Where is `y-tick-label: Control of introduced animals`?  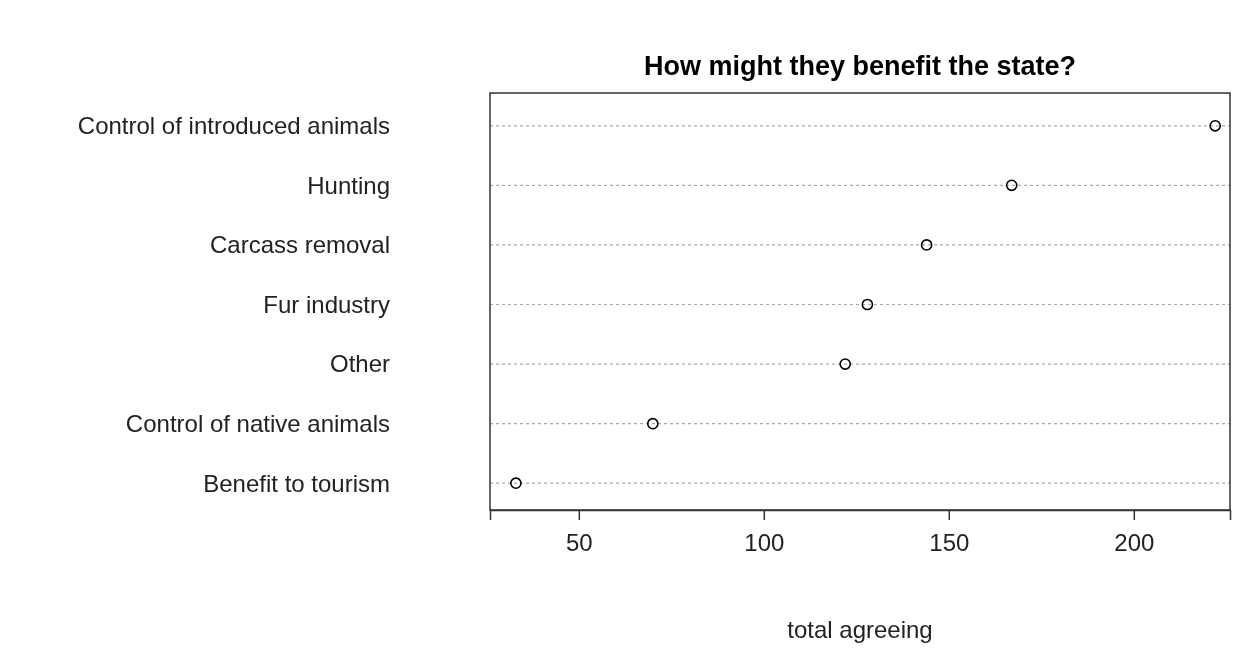 y-tick-label: Control of introduced animals is located at coordinates (233, 126).